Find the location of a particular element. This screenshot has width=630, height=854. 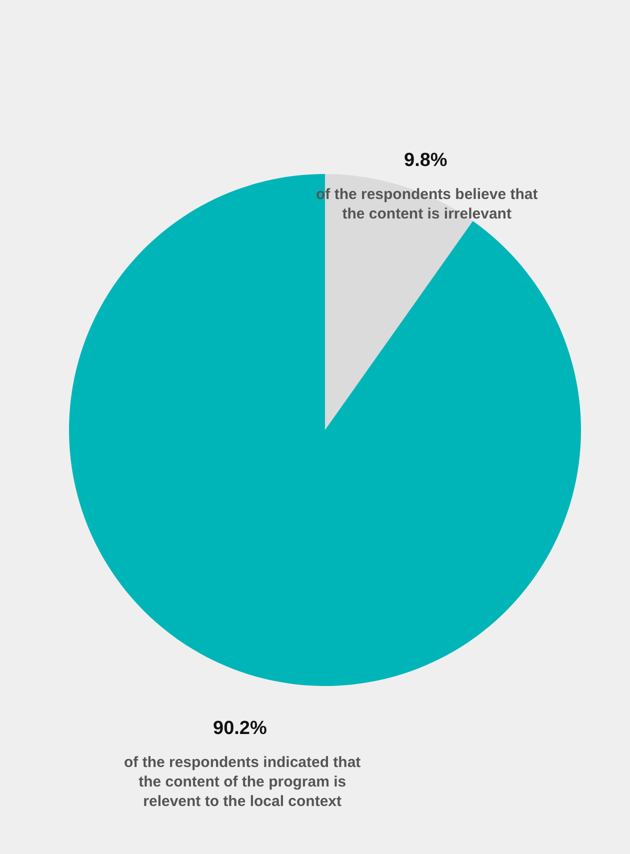

data-label: 90.2% is located at coordinates (240, 728).